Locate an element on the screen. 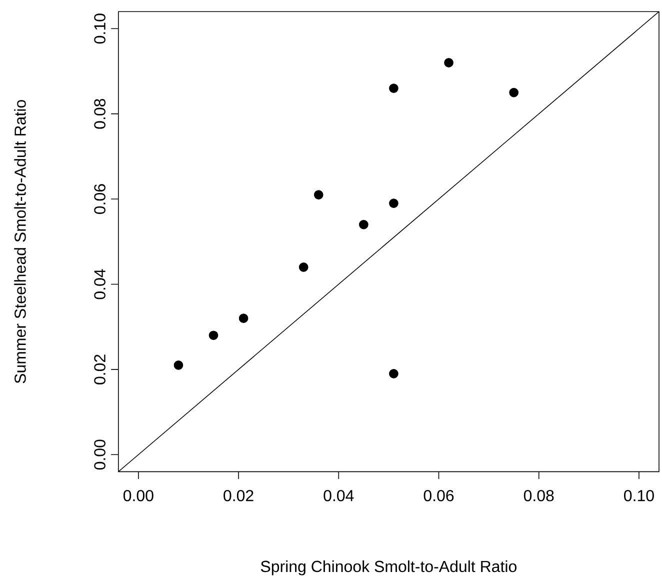 The height and width of the screenshot is (585, 662). x-axis-title: Spring Chinook Smolt-to-Adult Ratio is located at coordinates (388, 568).